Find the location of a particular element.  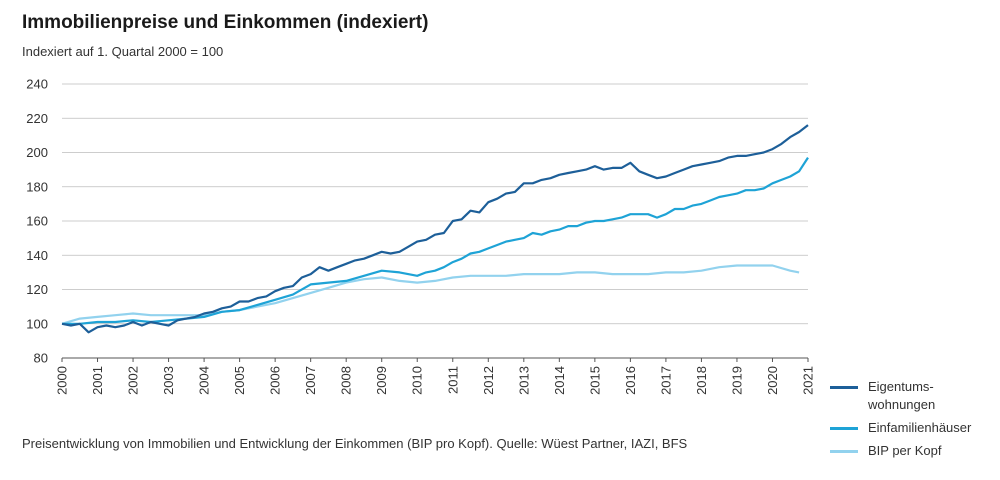

chart-subtitle: Indexiert auf 1. Quartal 2000 = 100 is located at coordinates (123, 51).